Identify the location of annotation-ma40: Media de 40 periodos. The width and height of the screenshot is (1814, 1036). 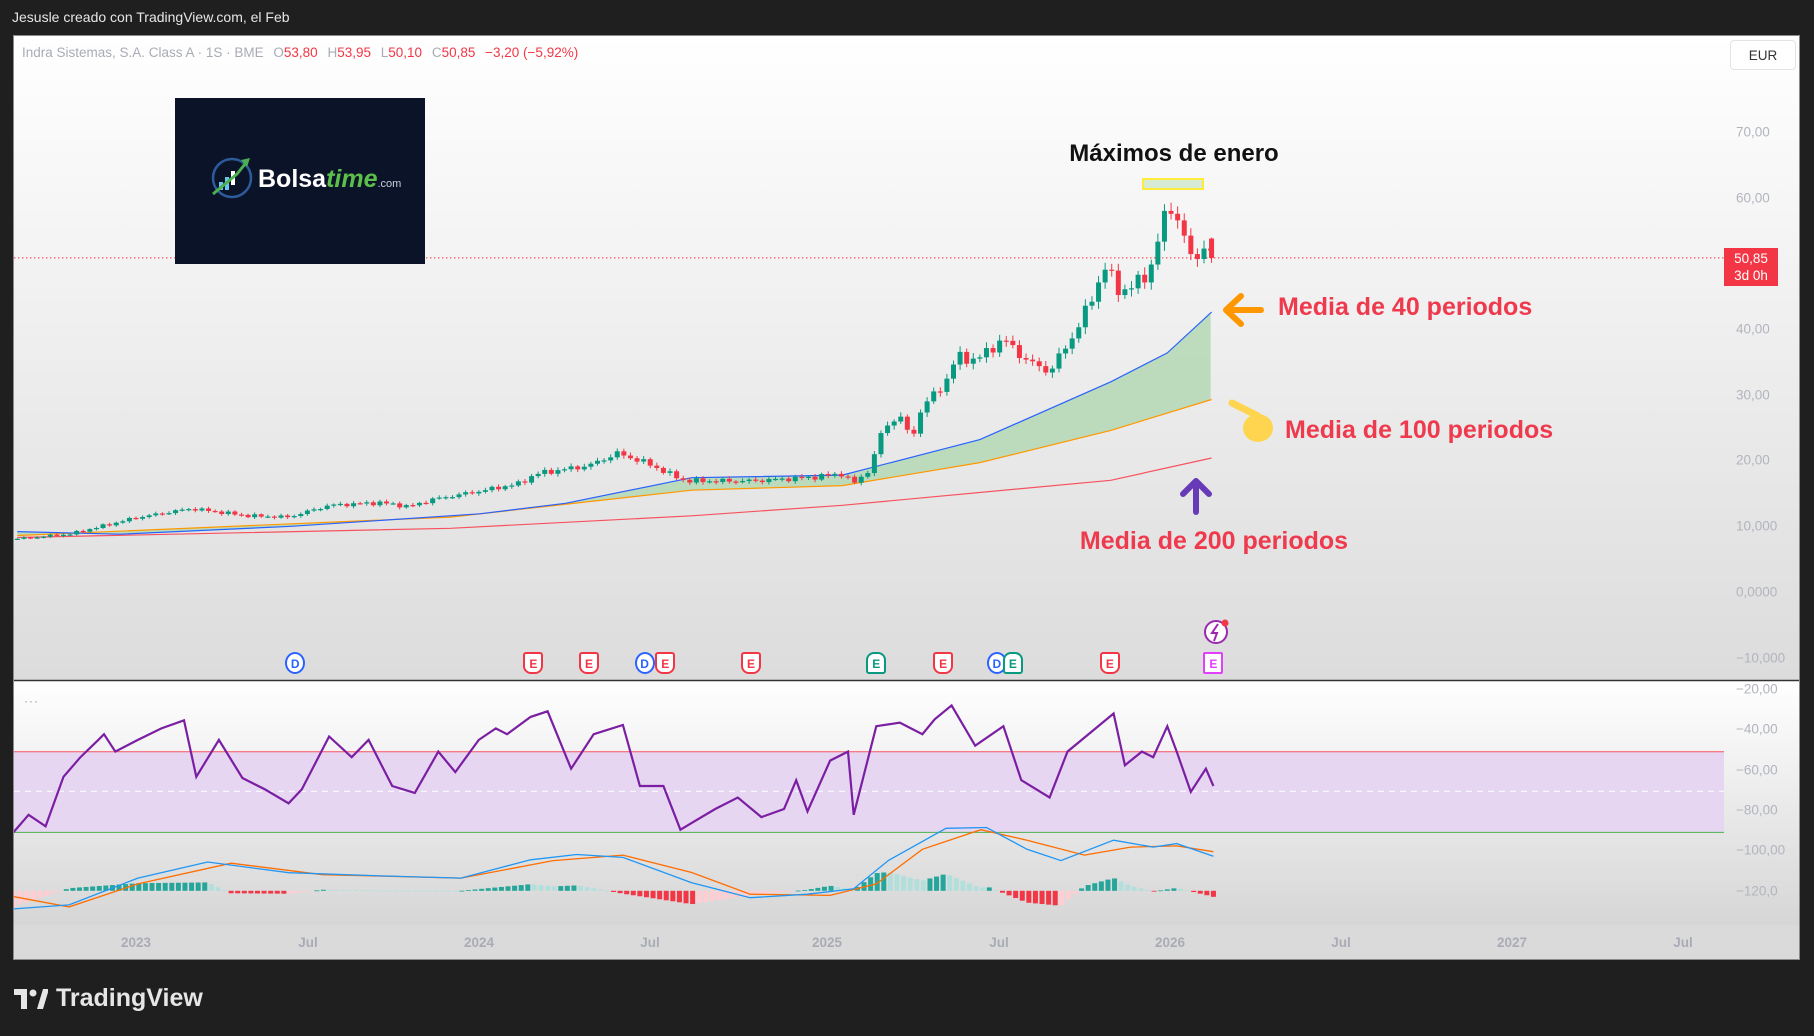
(1405, 307).